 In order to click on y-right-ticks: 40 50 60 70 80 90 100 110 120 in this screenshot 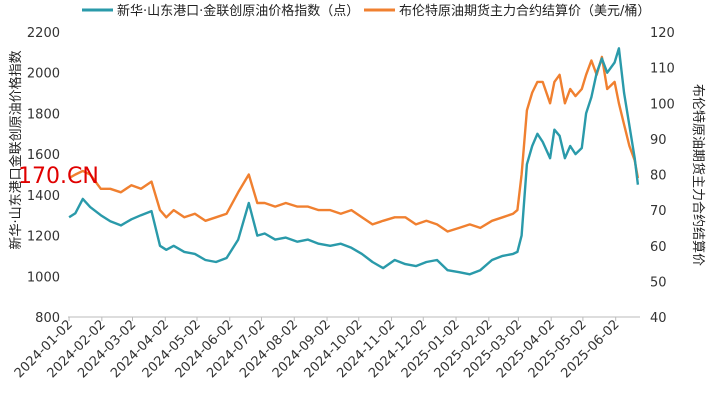, I will do `click(662, 176)`.